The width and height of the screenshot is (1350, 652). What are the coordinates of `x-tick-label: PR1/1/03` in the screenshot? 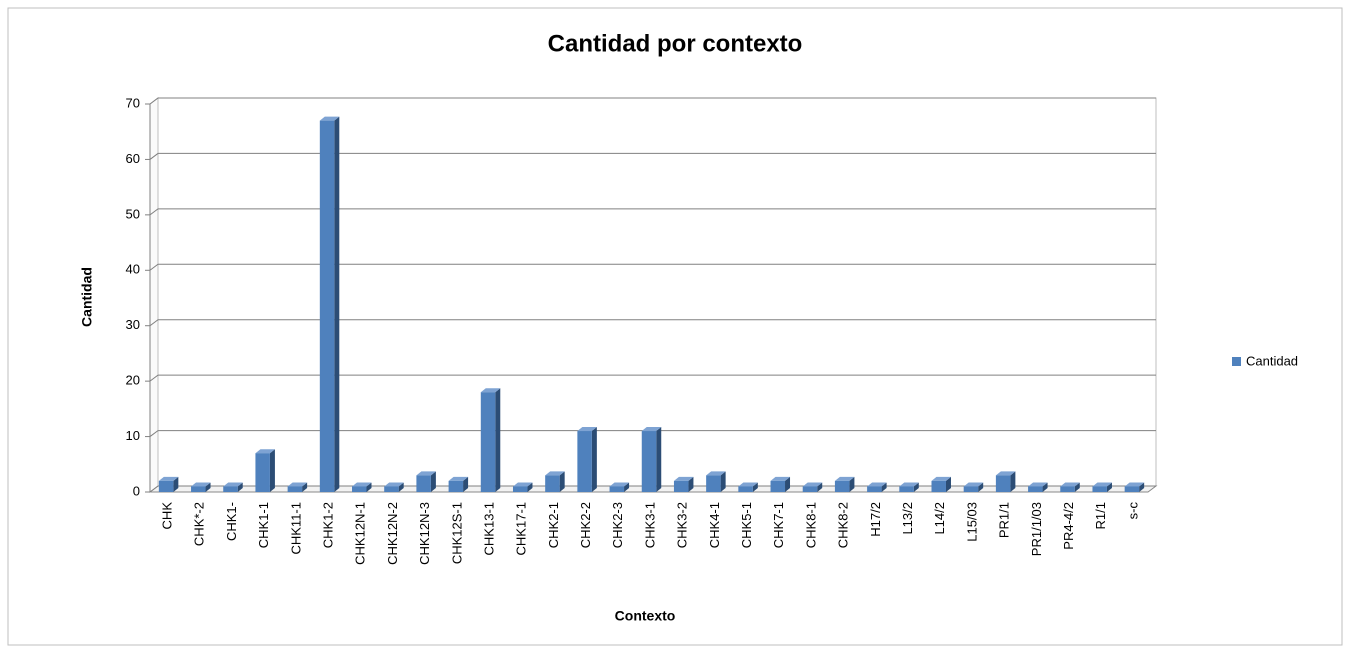 It's located at (1036, 529).